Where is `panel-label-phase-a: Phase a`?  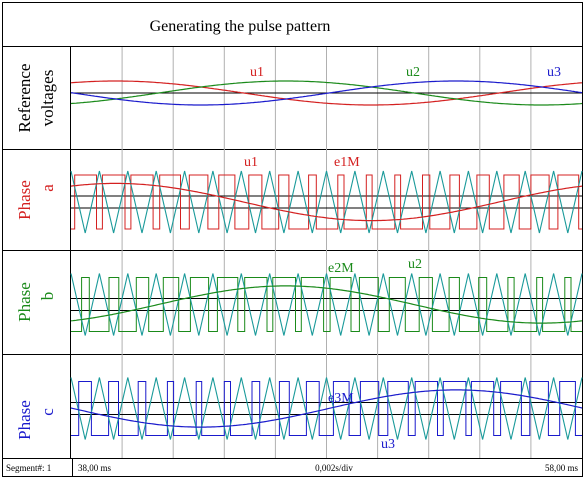
panel-label-phase-a: Phase a is located at coordinates (36, 200).